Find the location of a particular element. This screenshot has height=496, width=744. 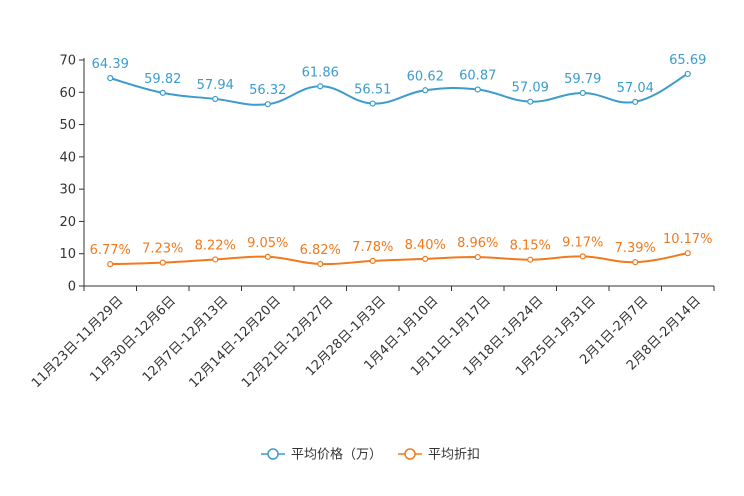

data-label: 8.96% is located at coordinates (477, 243).